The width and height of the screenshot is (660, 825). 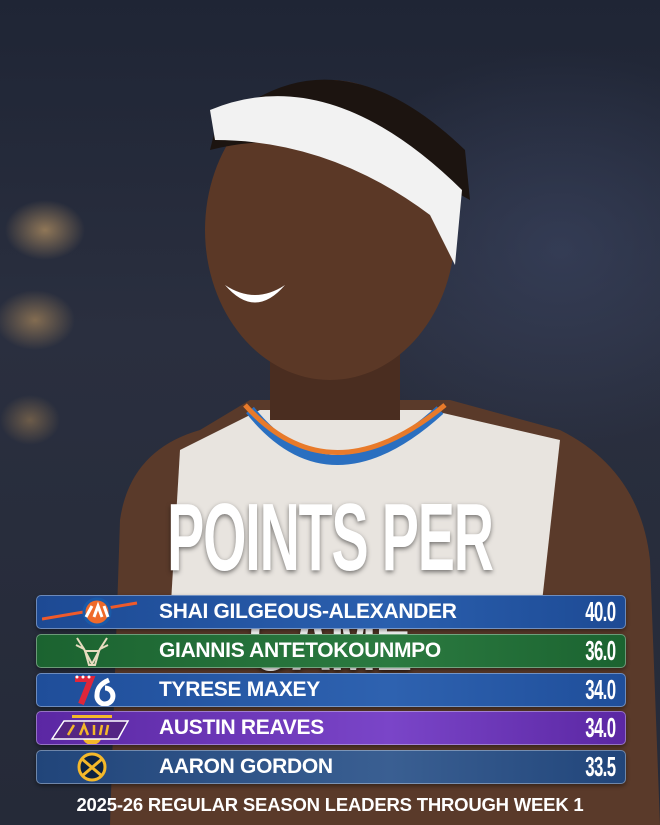 What do you see at coordinates (300, 650) in the screenshot?
I see `player-name: GIANNIS ANTETOKOUNMPO` at bounding box center [300, 650].